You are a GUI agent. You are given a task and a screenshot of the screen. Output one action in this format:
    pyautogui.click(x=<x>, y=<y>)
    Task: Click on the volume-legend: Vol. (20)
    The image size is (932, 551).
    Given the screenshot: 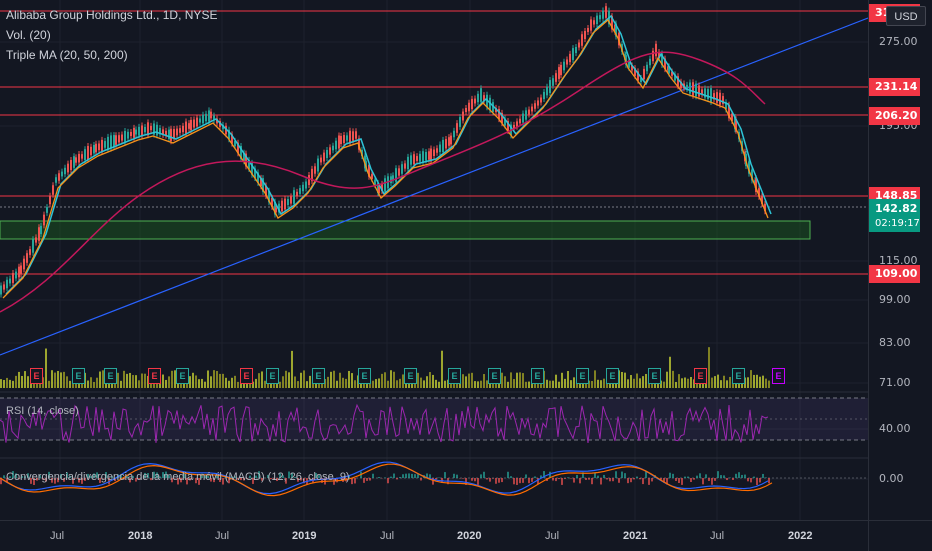 What is the action you would take?
    pyautogui.click(x=28, y=35)
    